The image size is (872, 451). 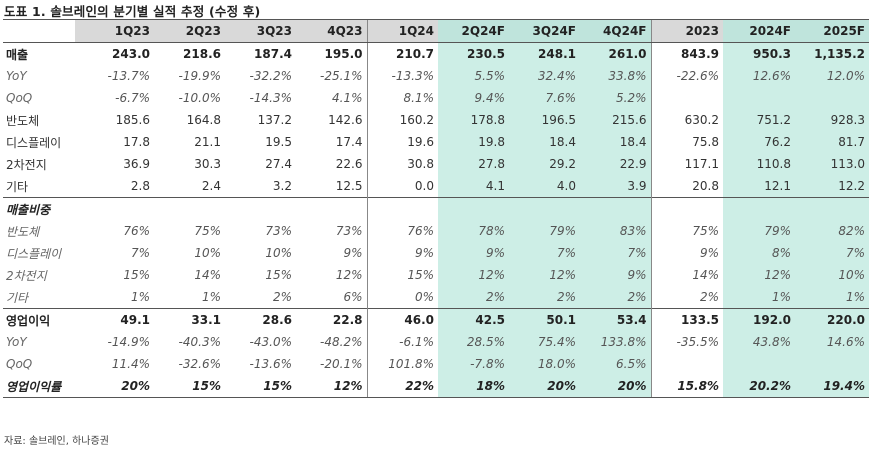 What do you see at coordinates (402, 297) in the screenshot?
I see `table-cell: 0%` at bounding box center [402, 297].